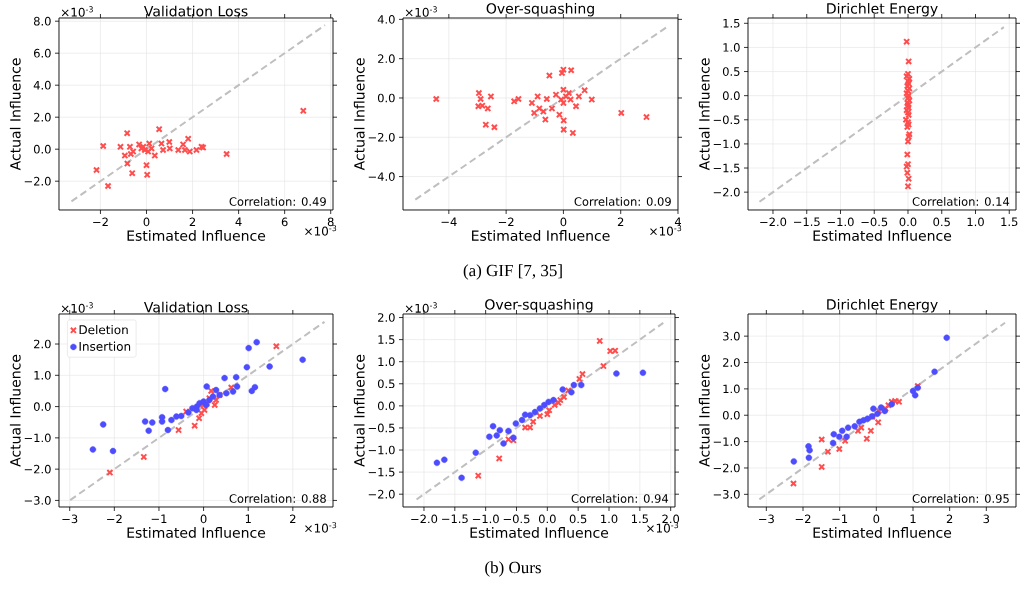 The image size is (1026, 590). I want to click on y-tick-label: −1.5, so click(726, 168).